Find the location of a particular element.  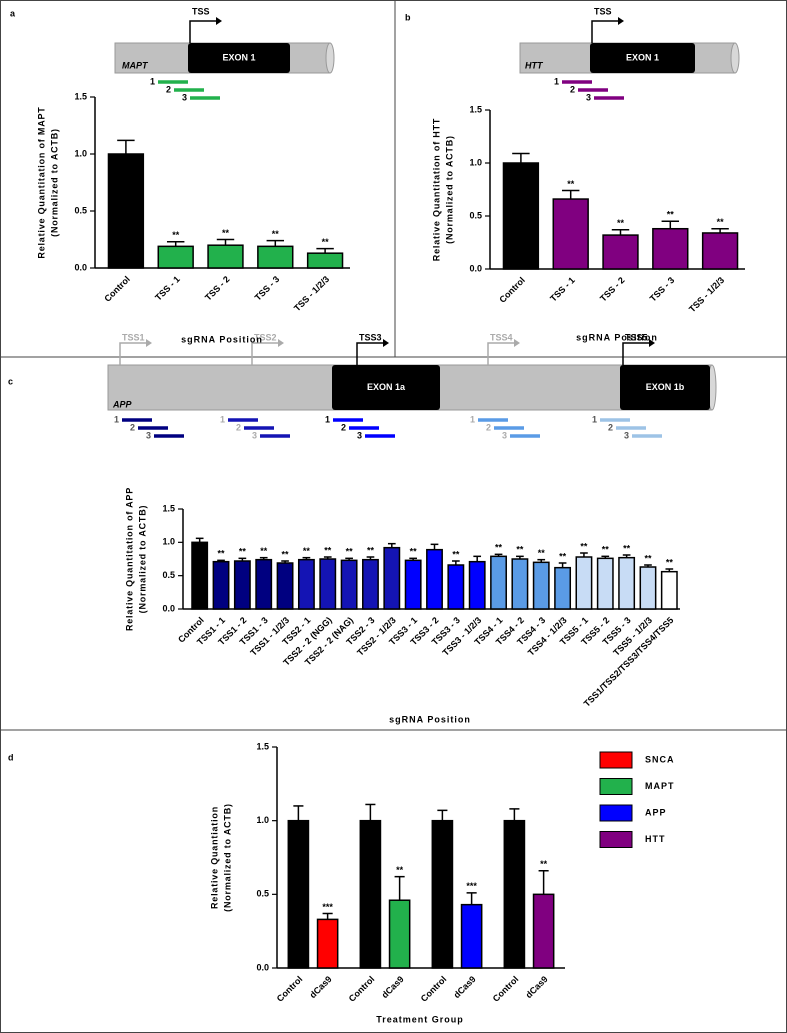

exon-label: EXON 1a is located at coordinates (386, 387).